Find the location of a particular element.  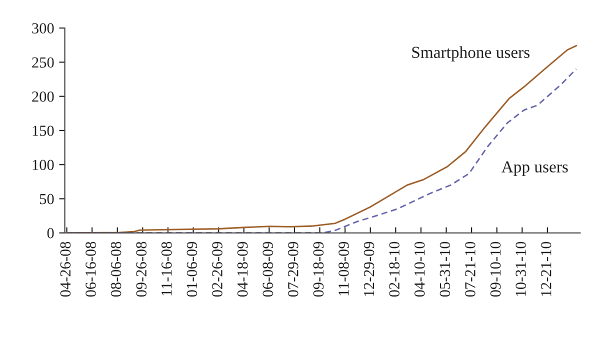

x-tick-label: 02-26-09 is located at coordinates (217, 269).